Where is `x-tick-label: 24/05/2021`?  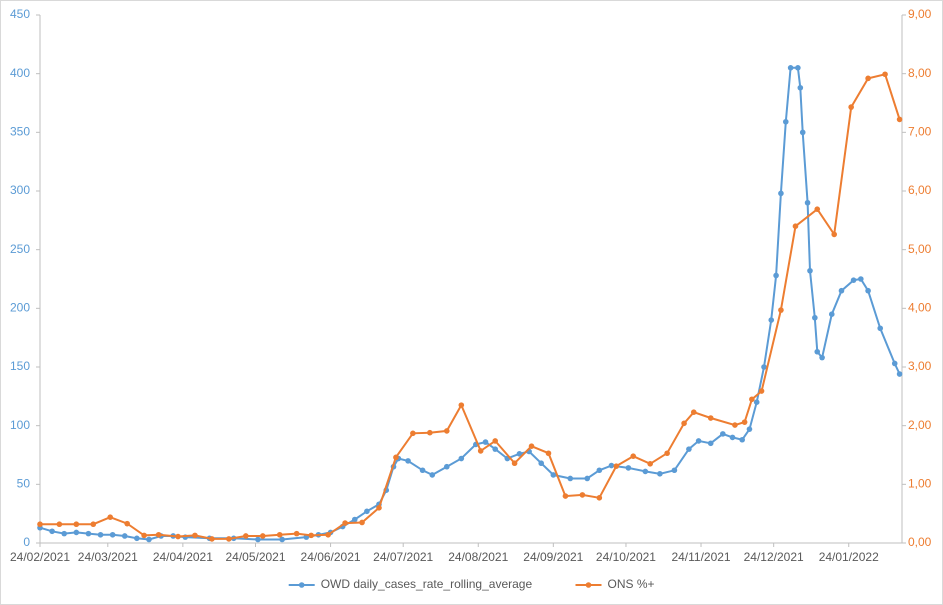
x-tick-label: 24/05/2021 is located at coordinates (255, 557).